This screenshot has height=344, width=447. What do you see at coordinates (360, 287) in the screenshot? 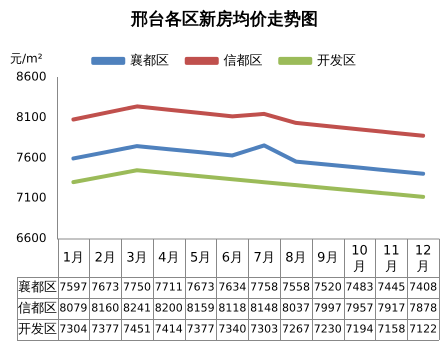
I see `data-label: 7483` at bounding box center [360, 287].